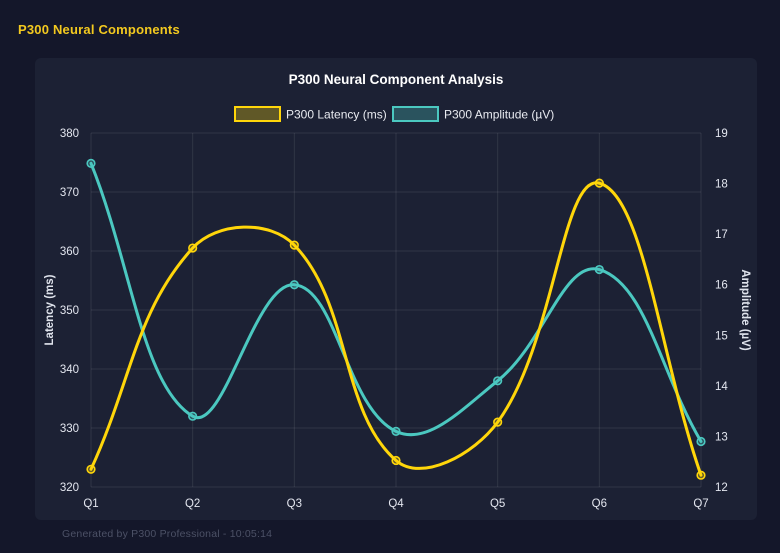 This screenshot has width=780, height=553. I want to click on y-left-tick-label: 360, so click(69, 252).